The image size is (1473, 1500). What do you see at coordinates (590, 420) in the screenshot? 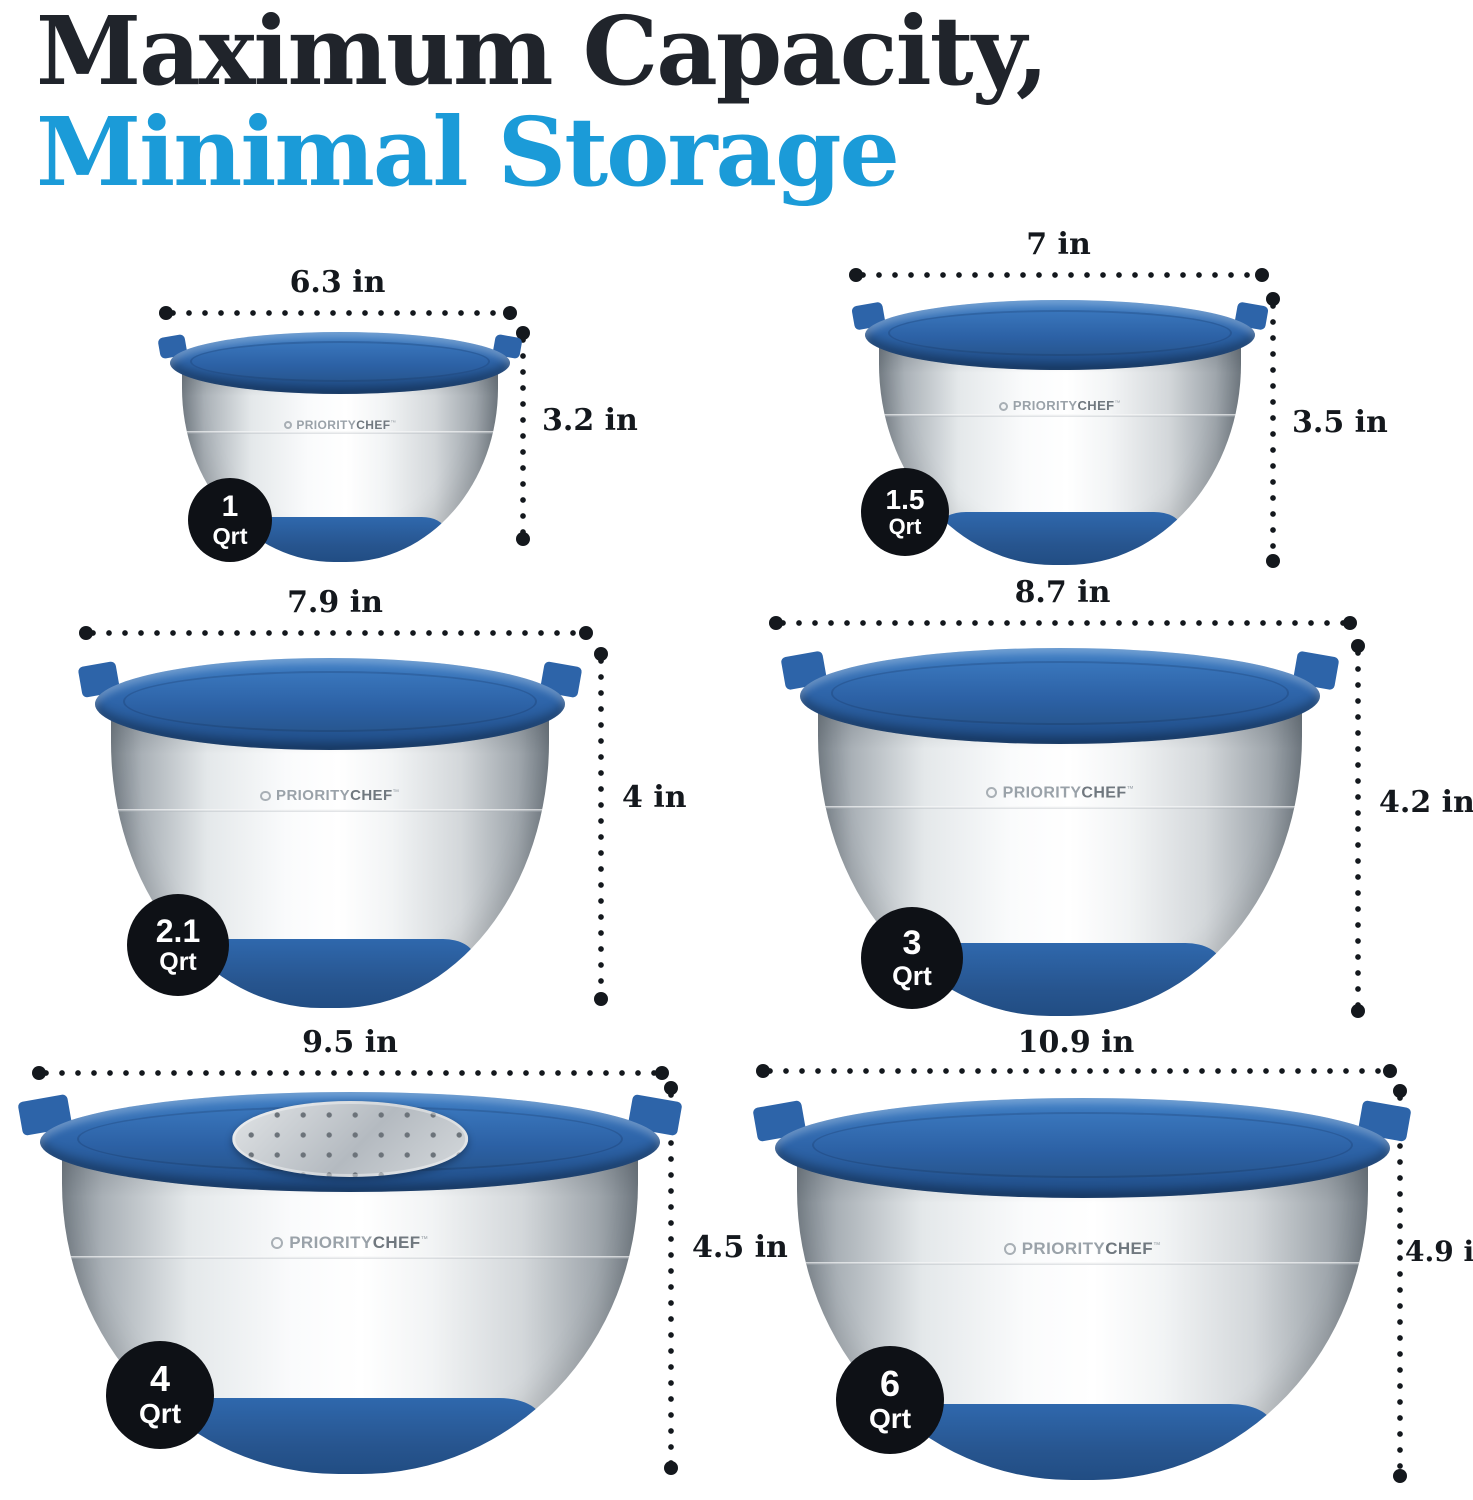
I see `height-dimension-label: 3.2 in` at bounding box center [590, 420].